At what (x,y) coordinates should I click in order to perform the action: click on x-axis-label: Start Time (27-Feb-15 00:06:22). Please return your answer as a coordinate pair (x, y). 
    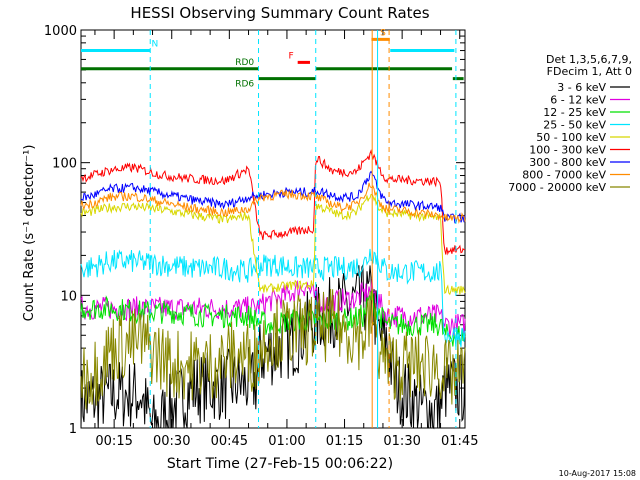
    Looking at the image, I should click on (280, 464).